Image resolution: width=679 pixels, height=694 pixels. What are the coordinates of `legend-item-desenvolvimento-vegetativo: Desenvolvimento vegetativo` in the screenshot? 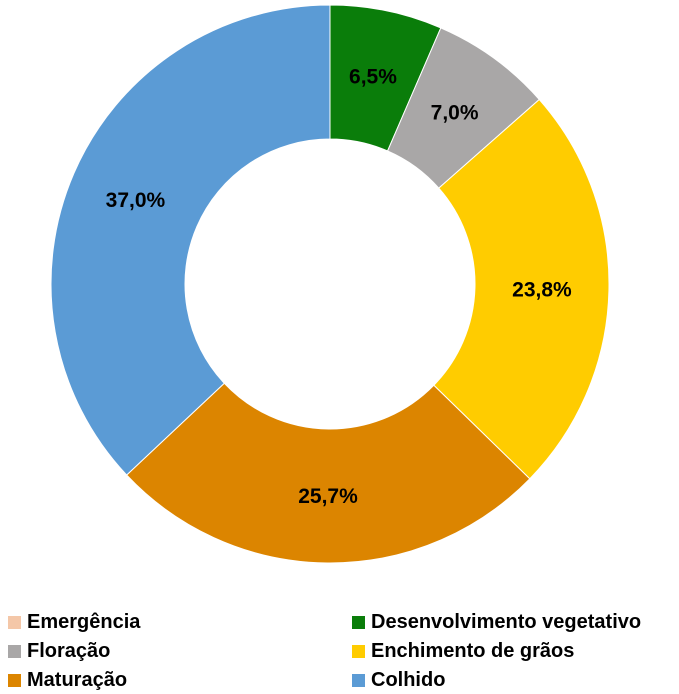 It's located at (496, 622).